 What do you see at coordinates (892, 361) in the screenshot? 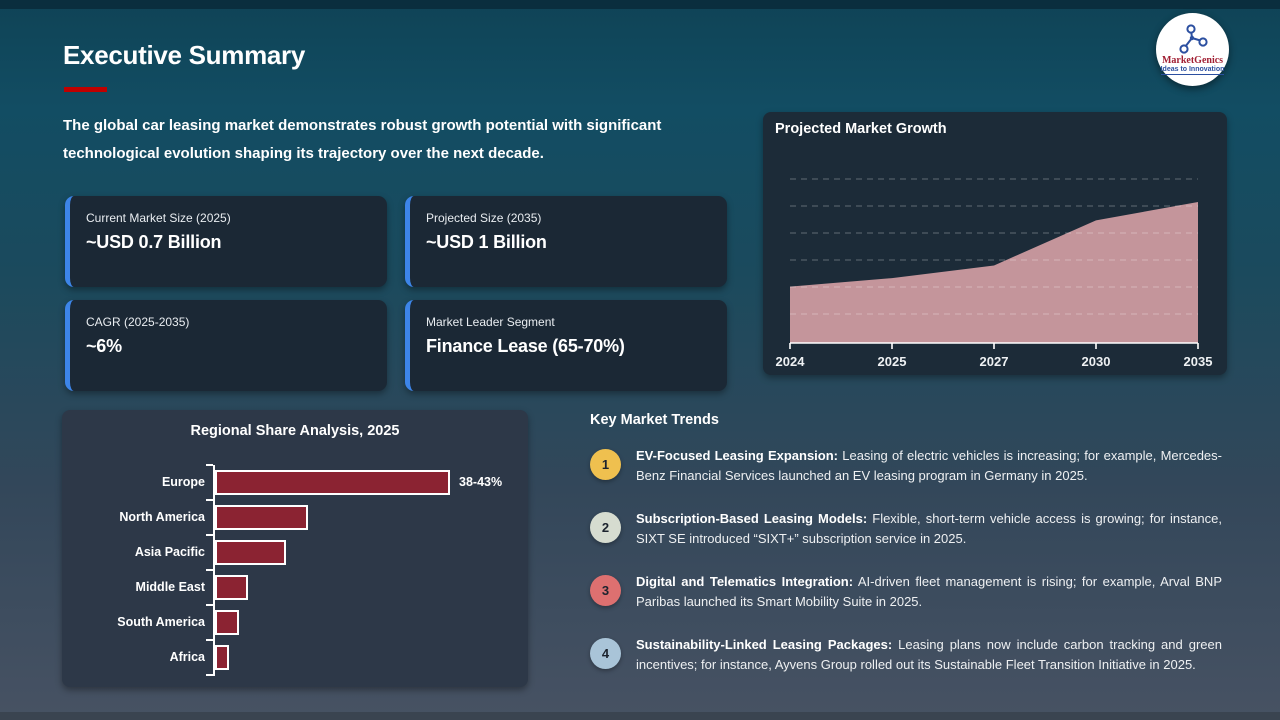
I see `x-axis-label: 2025` at bounding box center [892, 361].